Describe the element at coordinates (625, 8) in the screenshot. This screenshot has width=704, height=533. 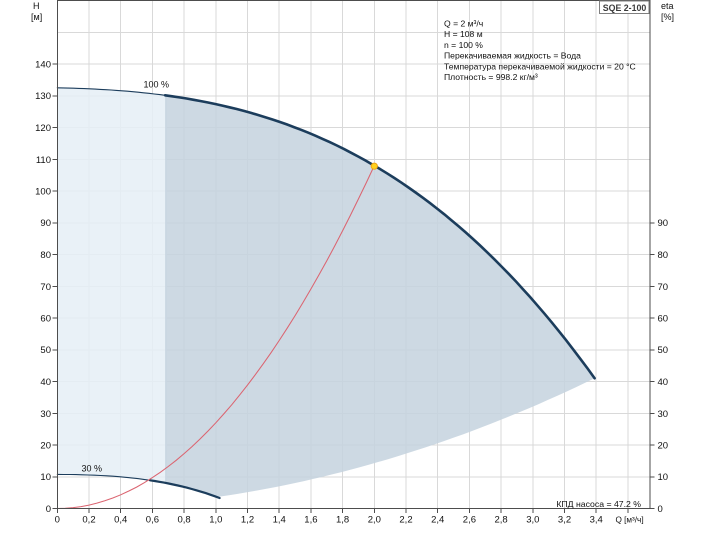
I see `svg-text: SQE 2-100` at that location.